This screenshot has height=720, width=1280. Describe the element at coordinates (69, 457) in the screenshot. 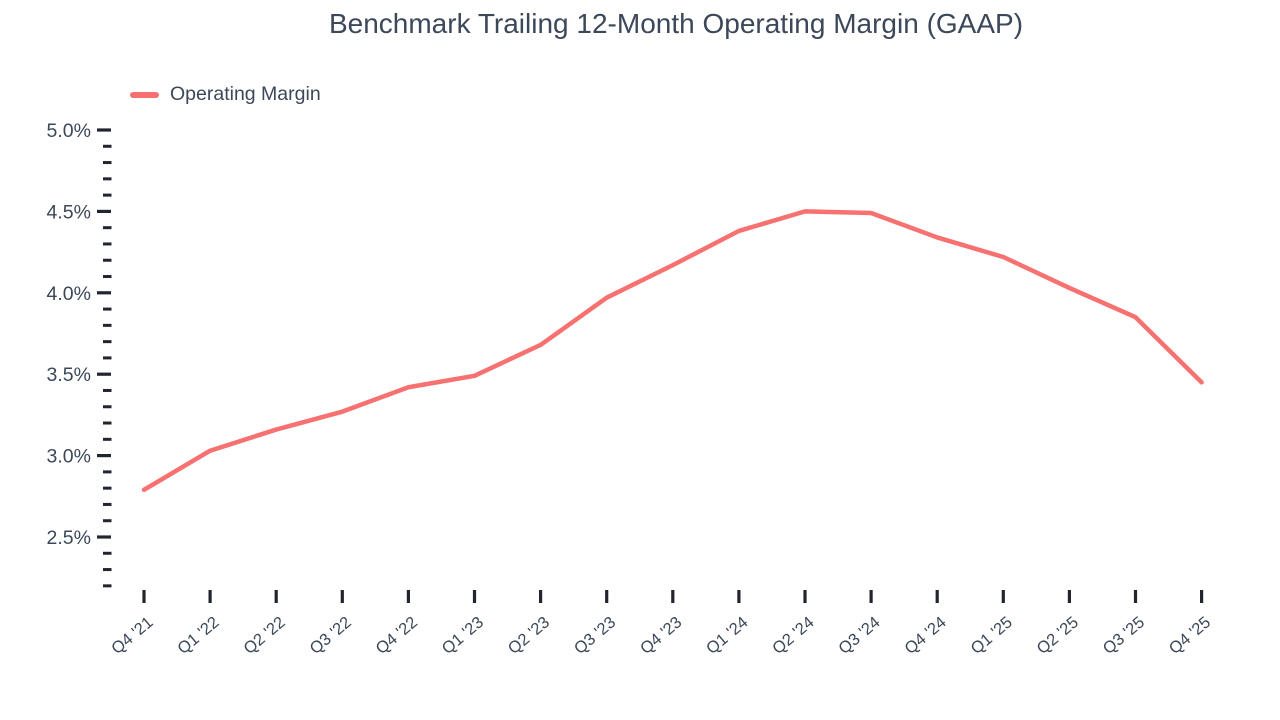

I see `y-axis-tick-label: 3.0%` at that location.